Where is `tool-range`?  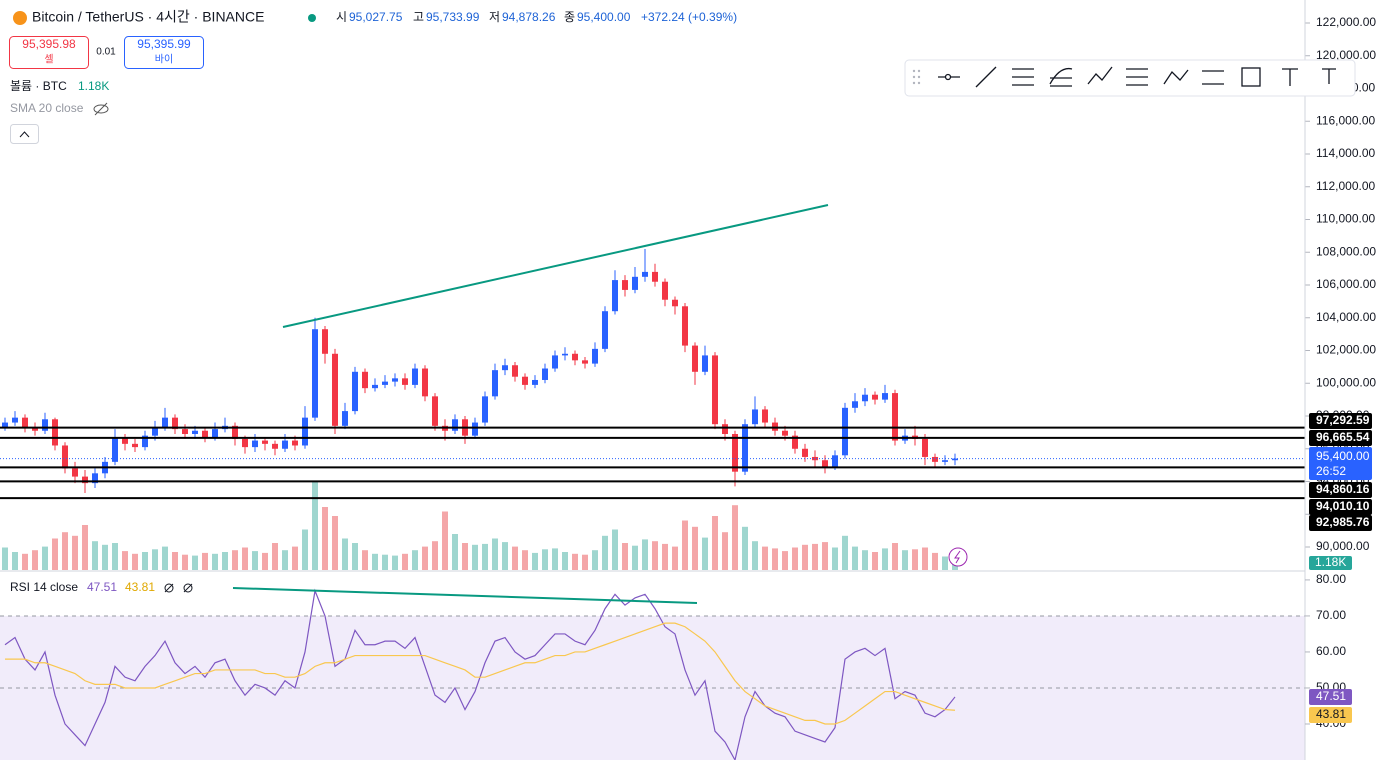 tool-range is located at coordinates (1213, 77).